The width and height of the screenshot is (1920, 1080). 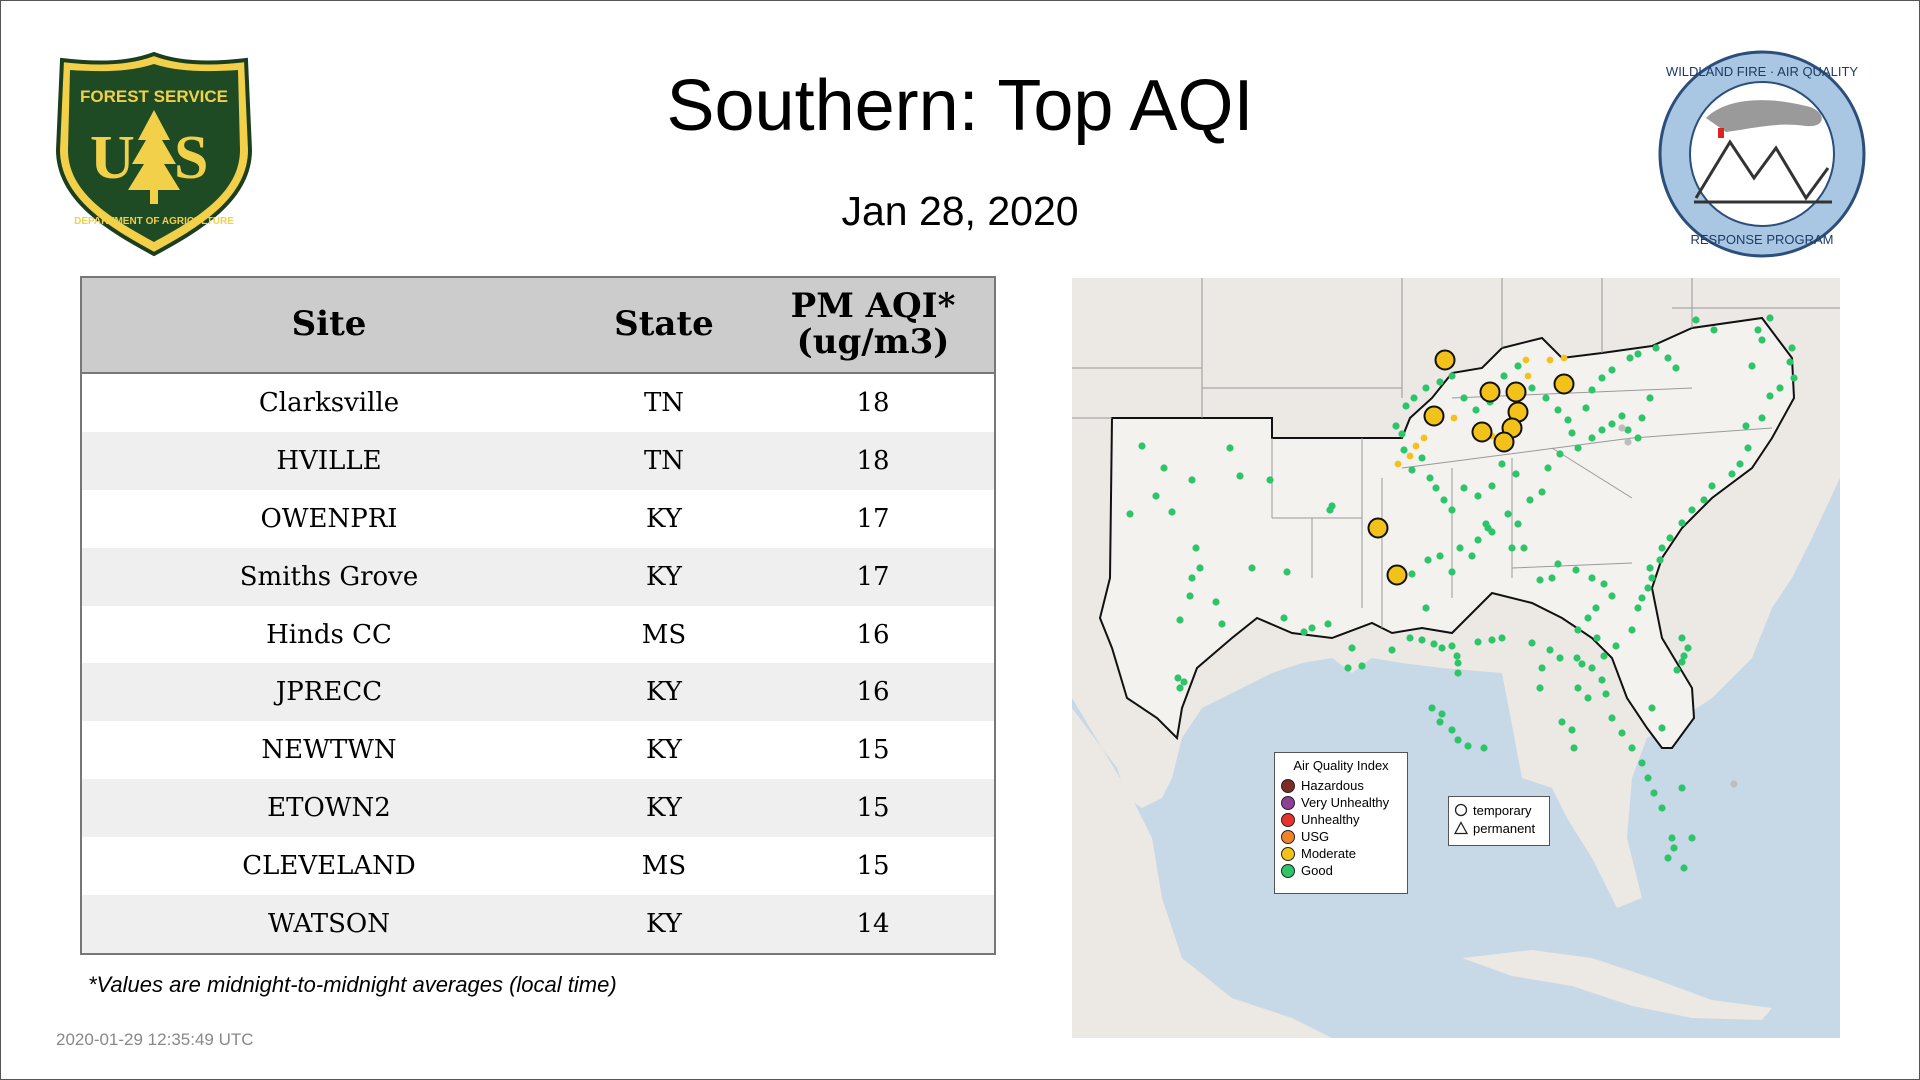 I want to click on triangle-icon, so click(x=1461, y=828).